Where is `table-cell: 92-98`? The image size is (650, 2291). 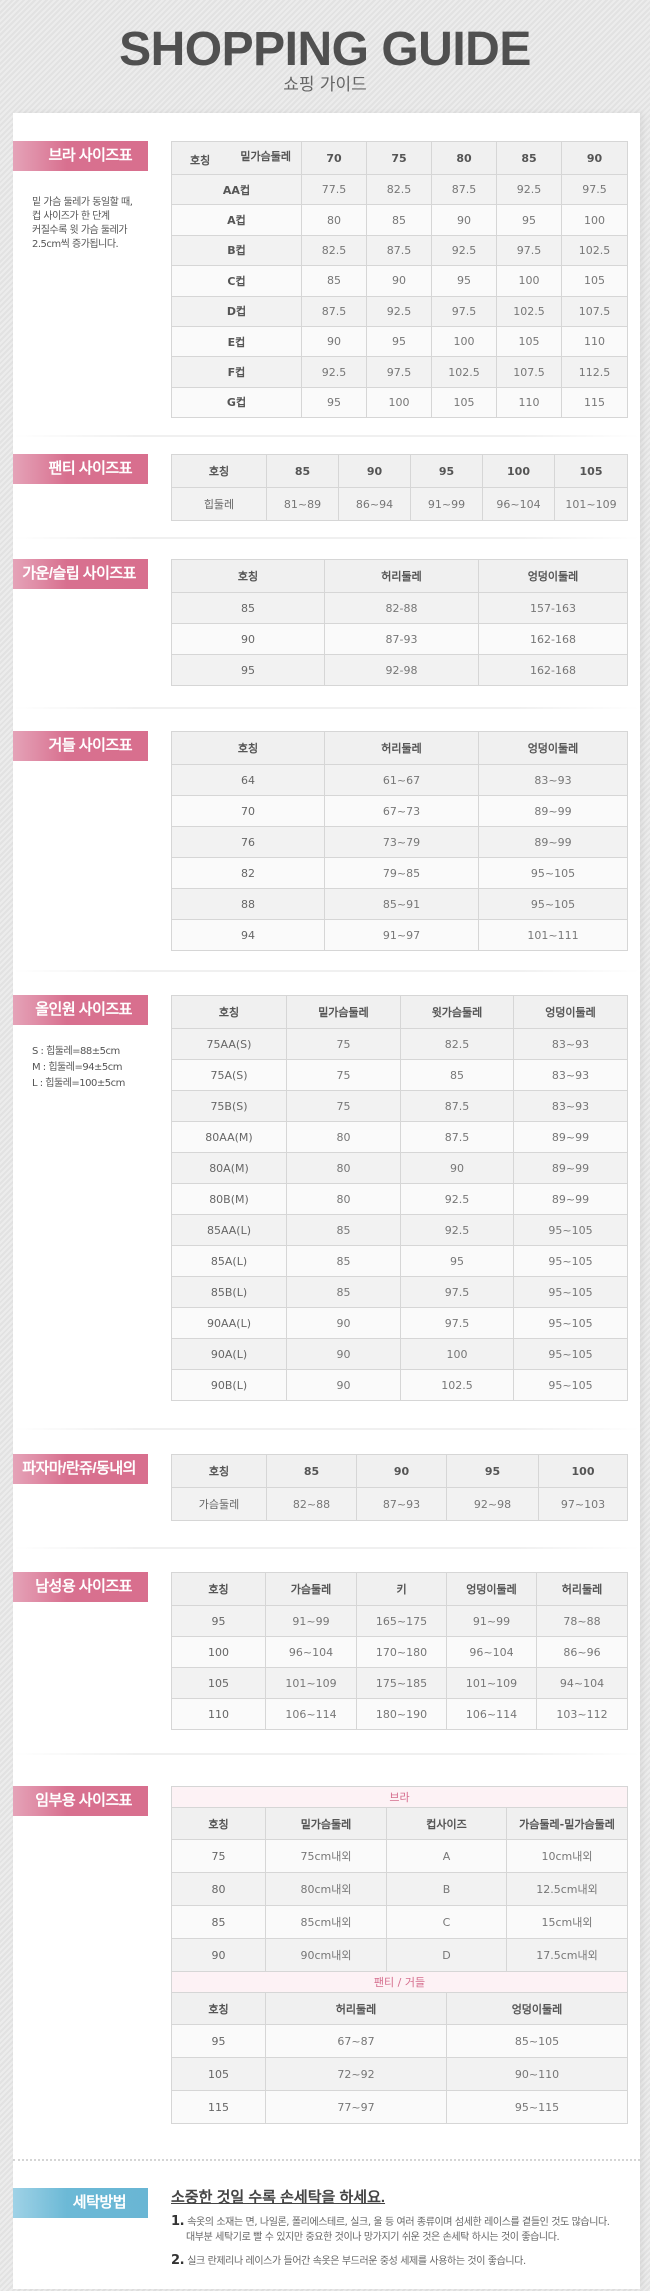
table-cell: 92-98 is located at coordinates (401, 670).